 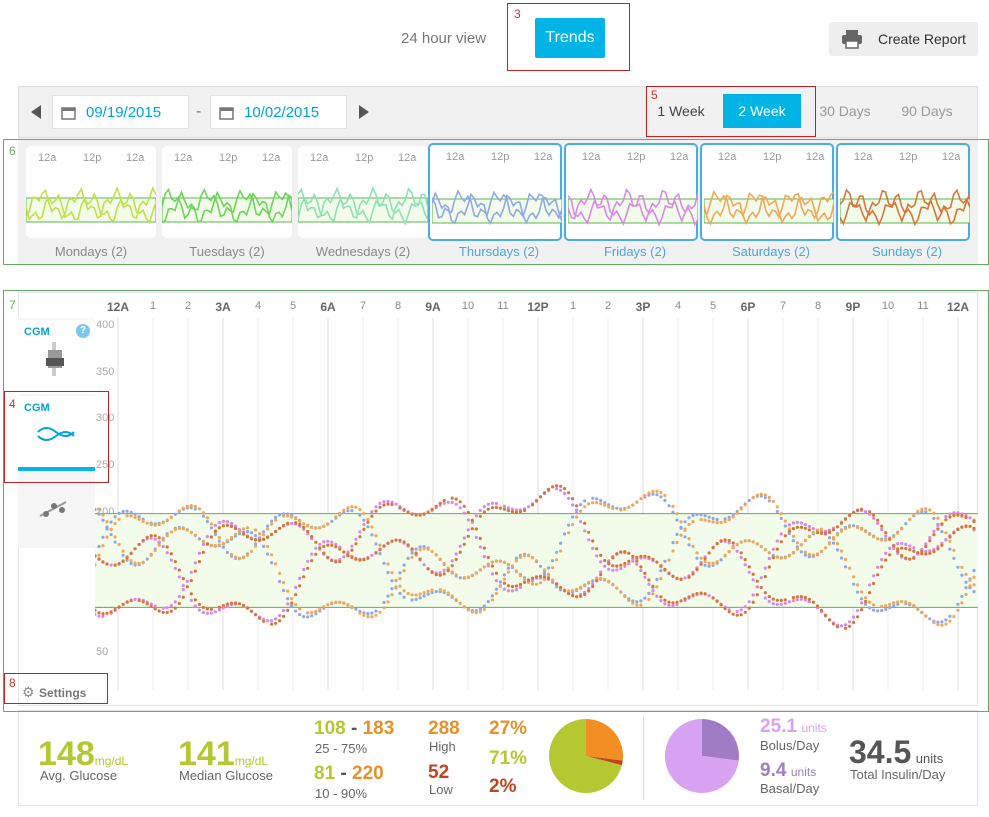 What do you see at coordinates (927, 111) in the screenshot?
I see `range-90-days: 90 Days` at bounding box center [927, 111].